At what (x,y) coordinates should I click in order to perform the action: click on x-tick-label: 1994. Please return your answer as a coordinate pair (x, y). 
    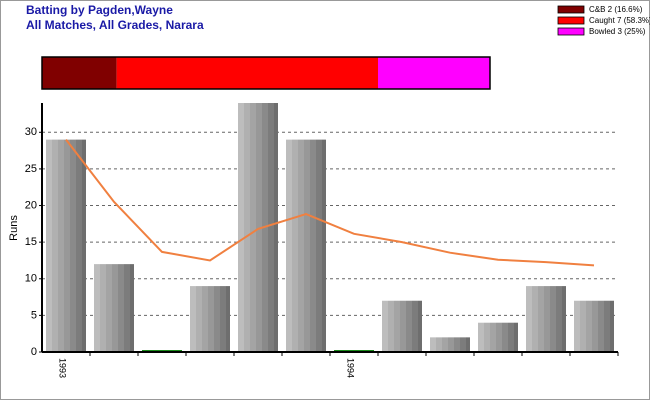
    Looking at the image, I should click on (351, 368).